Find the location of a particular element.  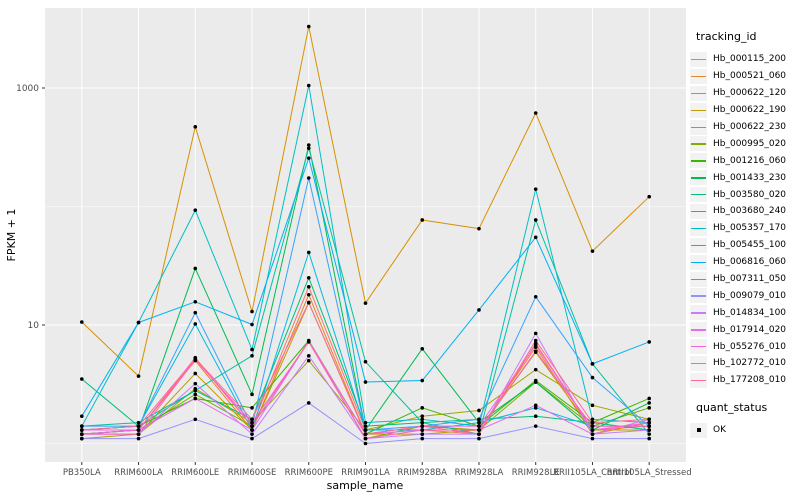

legend-item-Hb_009079_010: Hb_009079_010 is located at coordinates (745, 295).